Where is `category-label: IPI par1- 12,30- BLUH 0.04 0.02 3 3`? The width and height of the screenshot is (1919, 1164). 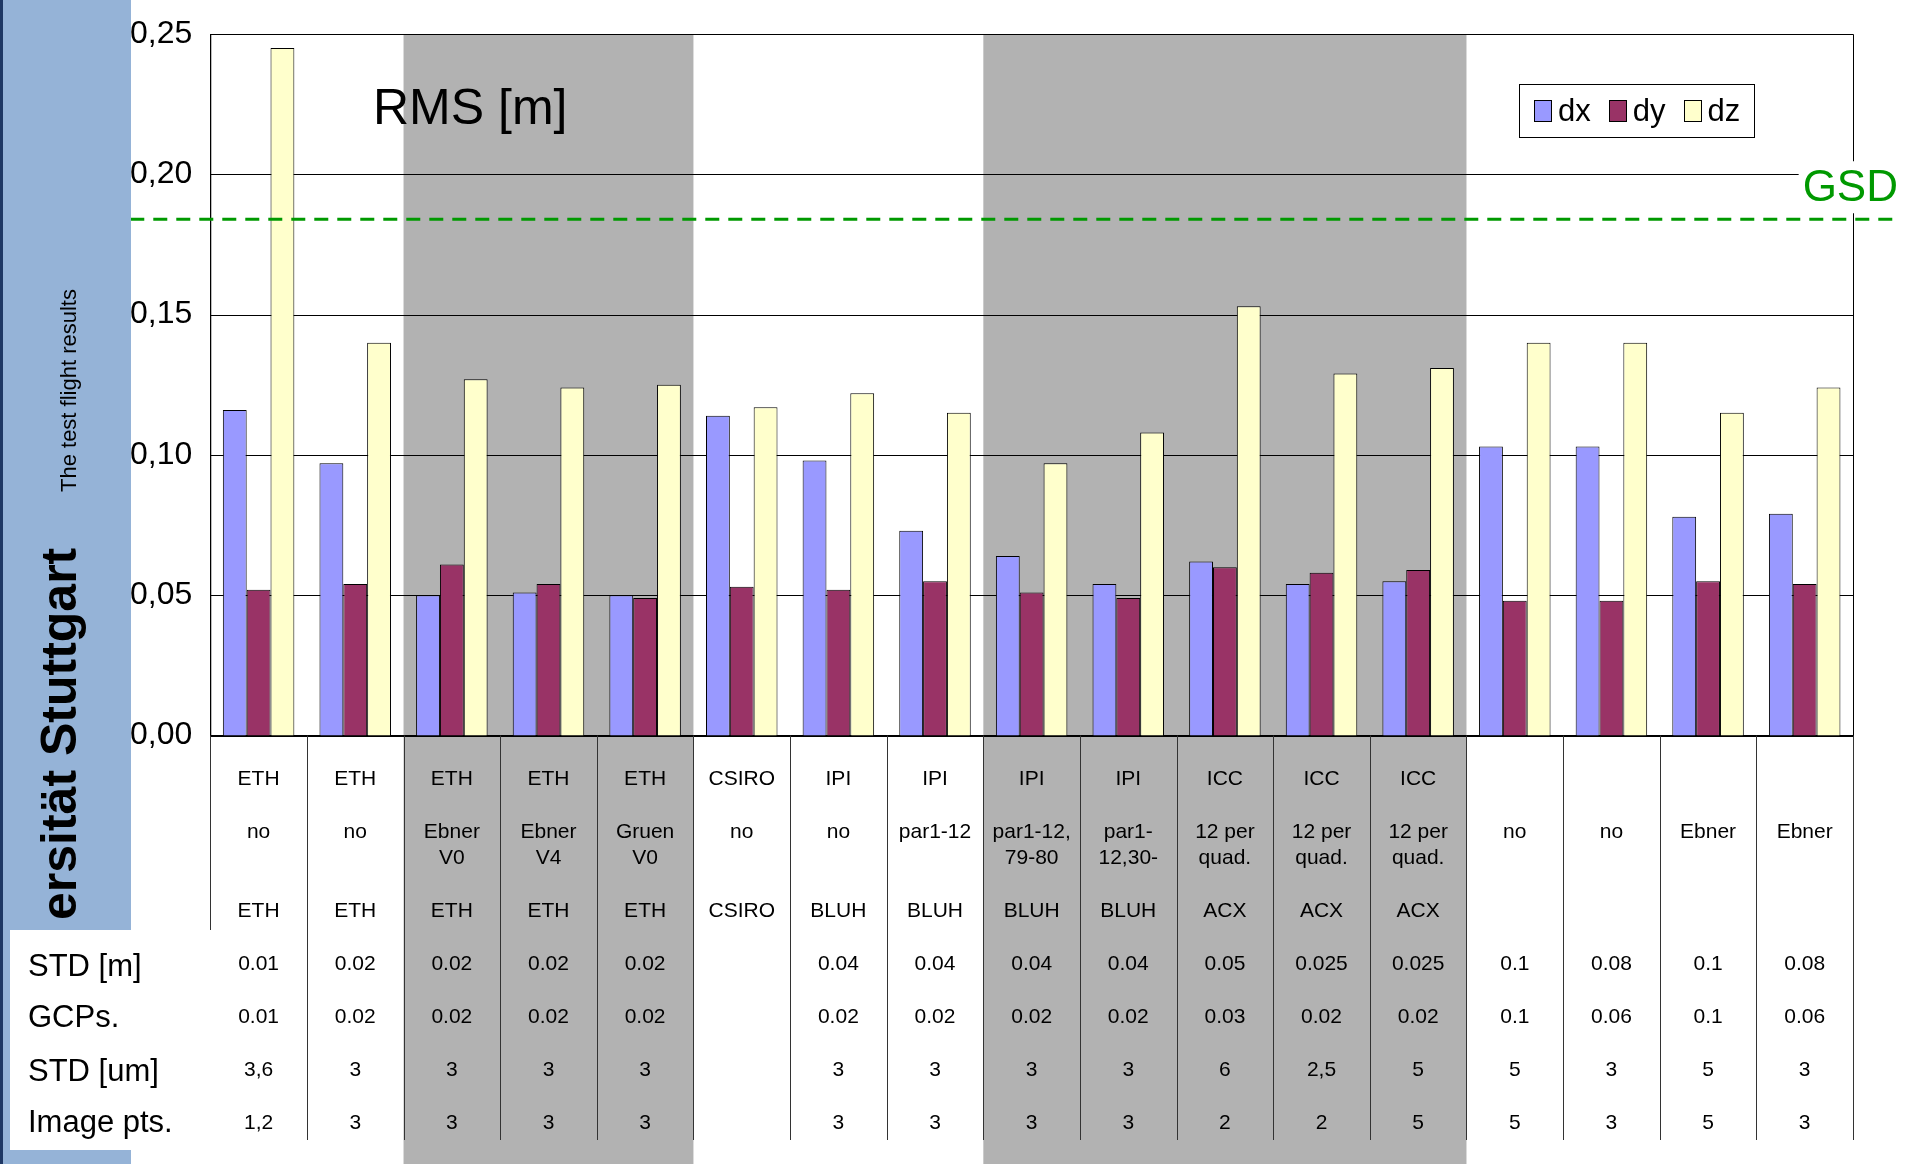
category-label: IPI par1- 12,30- BLUH 0.04 0.02 3 3 is located at coordinates (1128, 949).